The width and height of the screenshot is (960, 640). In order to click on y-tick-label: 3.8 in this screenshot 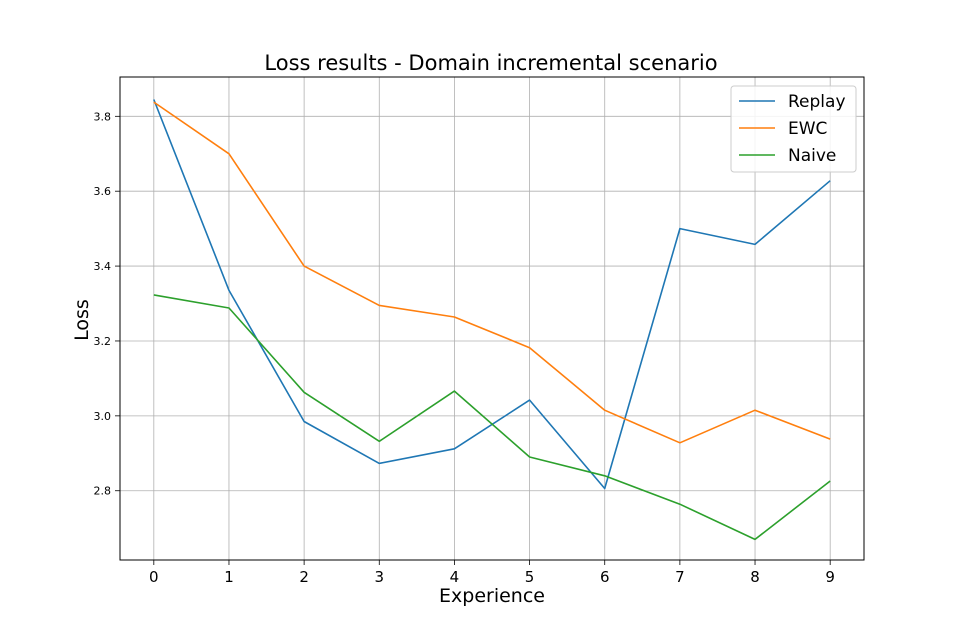, I will do `click(103, 116)`.